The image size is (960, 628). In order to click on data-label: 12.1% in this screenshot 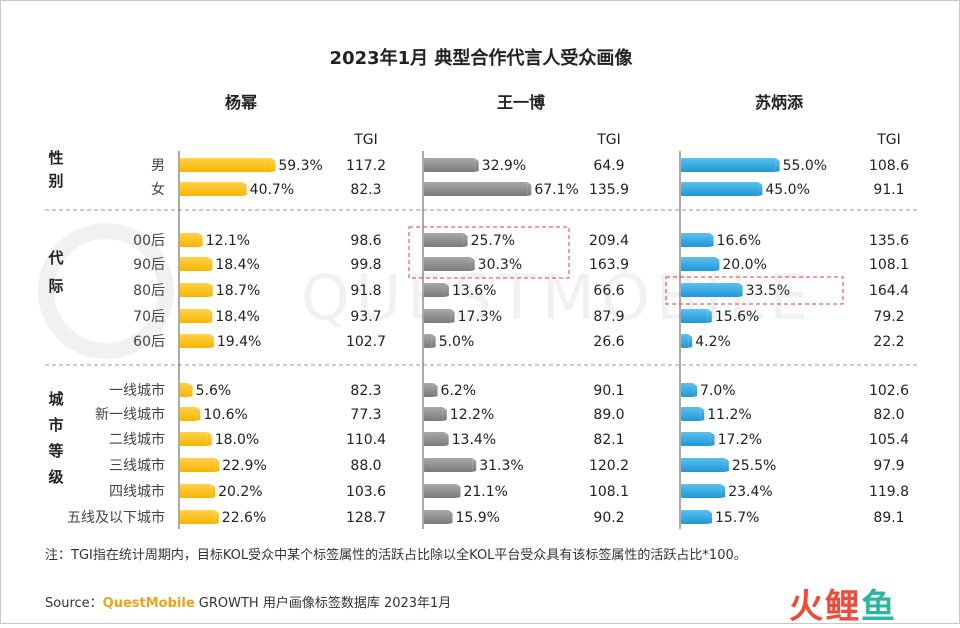, I will do `click(228, 241)`.